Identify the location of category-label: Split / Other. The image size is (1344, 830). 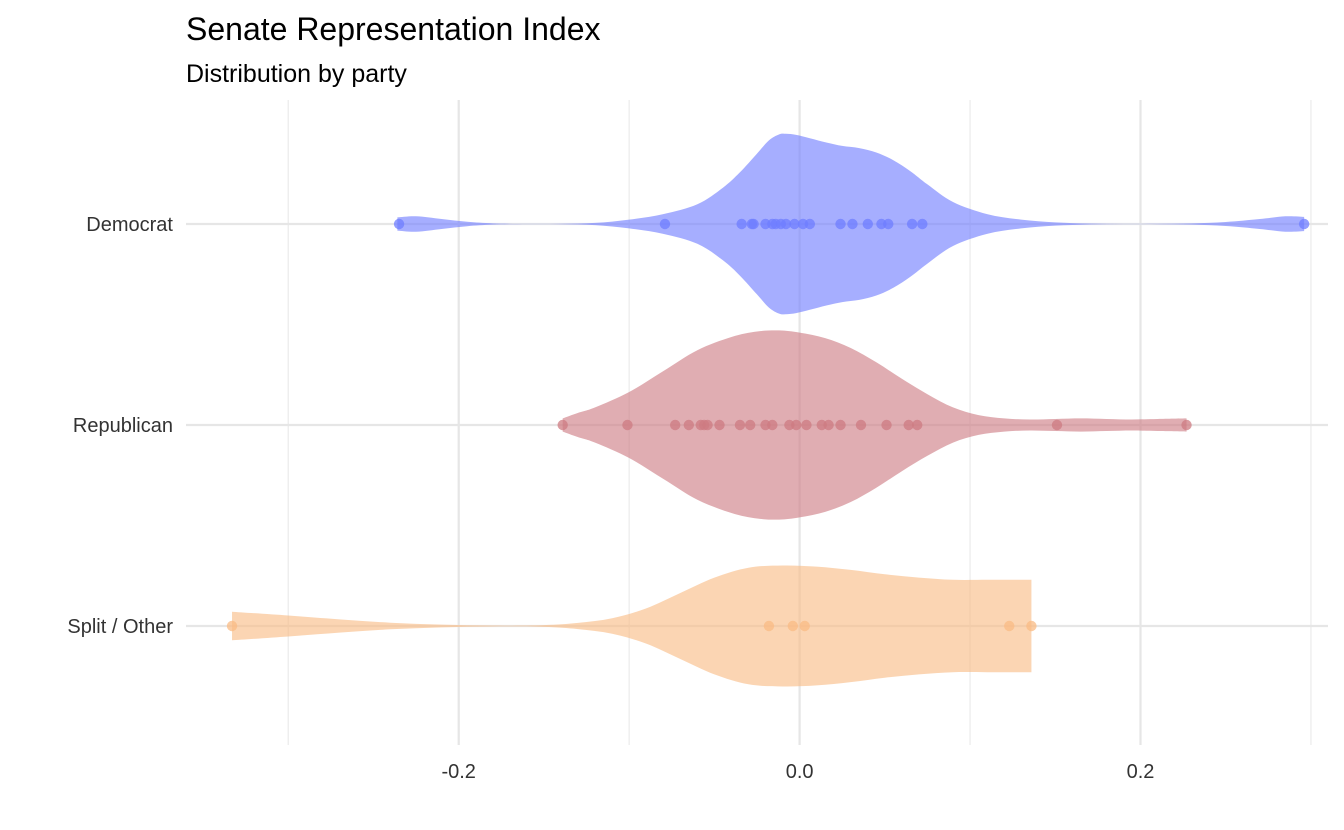
(120, 627).